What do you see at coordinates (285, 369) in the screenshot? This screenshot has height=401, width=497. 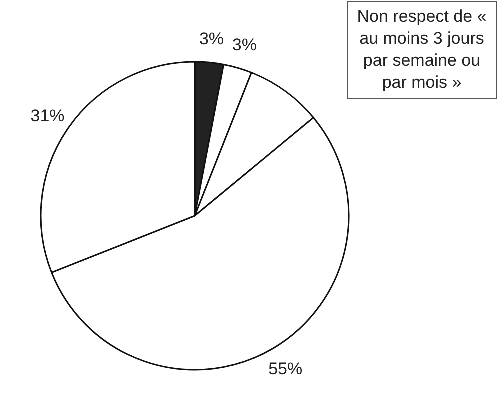 I see `data-label: 55%` at bounding box center [285, 369].